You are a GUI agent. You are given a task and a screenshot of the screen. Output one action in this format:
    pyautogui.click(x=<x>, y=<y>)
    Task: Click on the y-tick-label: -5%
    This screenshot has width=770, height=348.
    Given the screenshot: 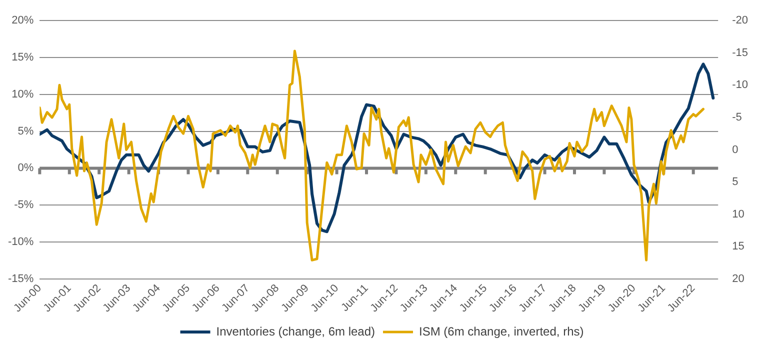 What is the action you would take?
    pyautogui.click(x=24, y=205)
    